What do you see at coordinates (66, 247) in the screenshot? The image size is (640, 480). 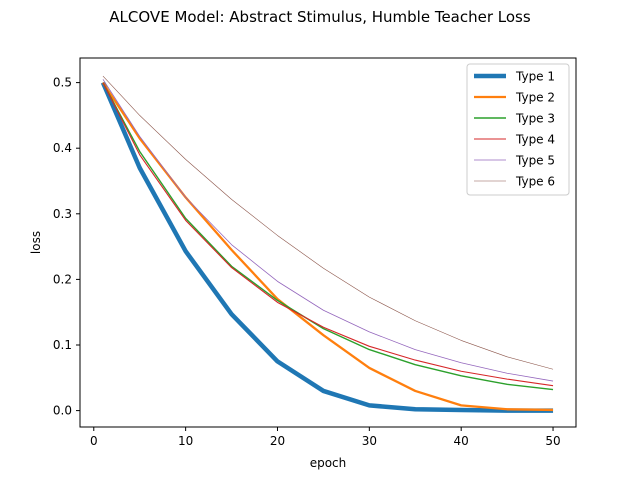 I see `y-axis-ticks: 0.0 0.1 0.2 0.3 0.4 0.5` at bounding box center [66, 247].